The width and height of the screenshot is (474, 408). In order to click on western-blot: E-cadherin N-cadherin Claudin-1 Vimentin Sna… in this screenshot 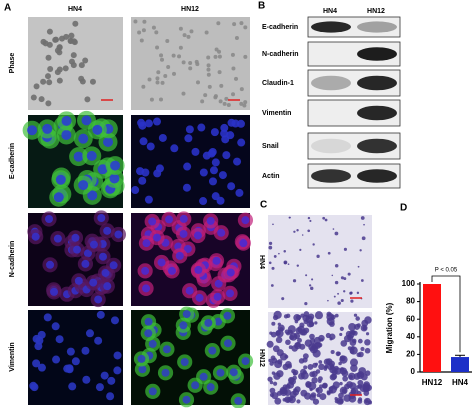, I will do `click(331, 102)`.